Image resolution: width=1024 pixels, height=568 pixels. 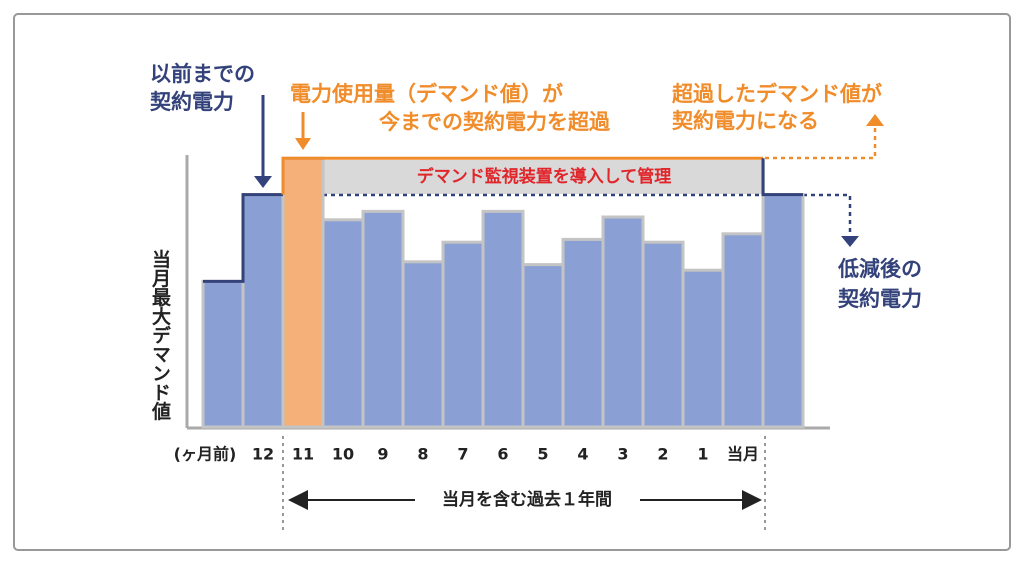 I want to click on highlight-label: デマンド監視装置を導入して管理, so click(x=544, y=176).